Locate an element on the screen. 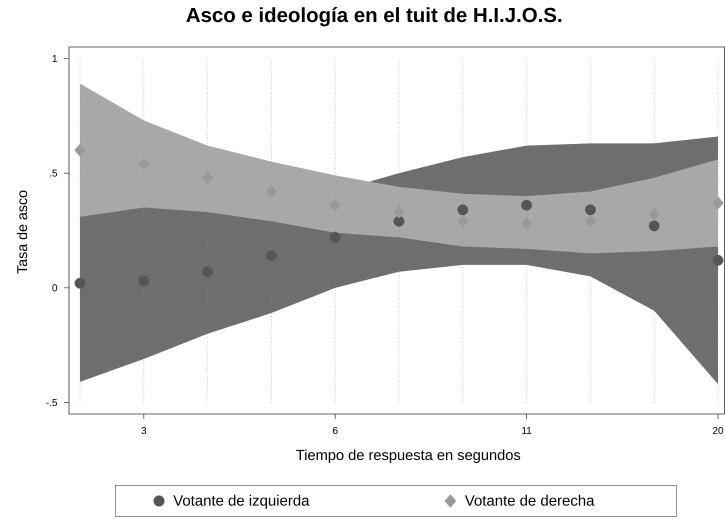 The image size is (725, 519). y-axis-title: Tasa de asco is located at coordinates (22, 232).